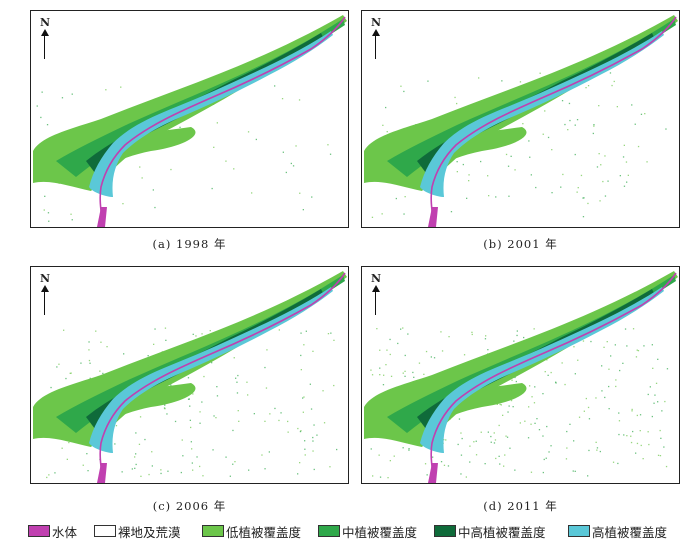 The height and width of the screenshot is (544, 688). I want to click on north-arrow-icon: N, so click(376, 39).